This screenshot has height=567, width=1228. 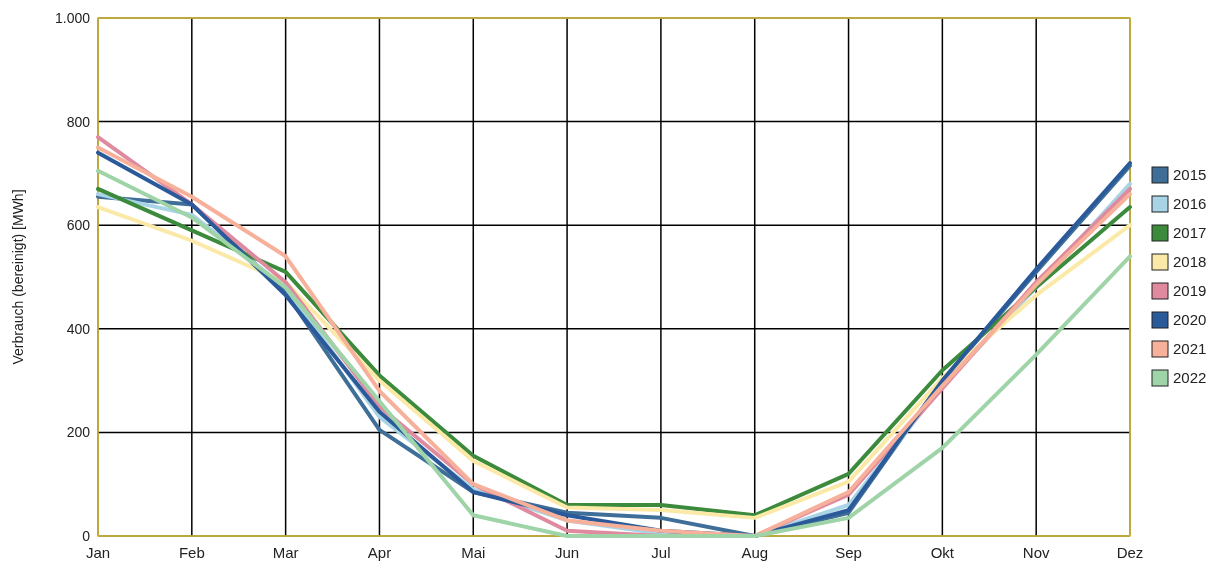 I want to click on x-tick-label: Dez, so click(x=1130, y=552).